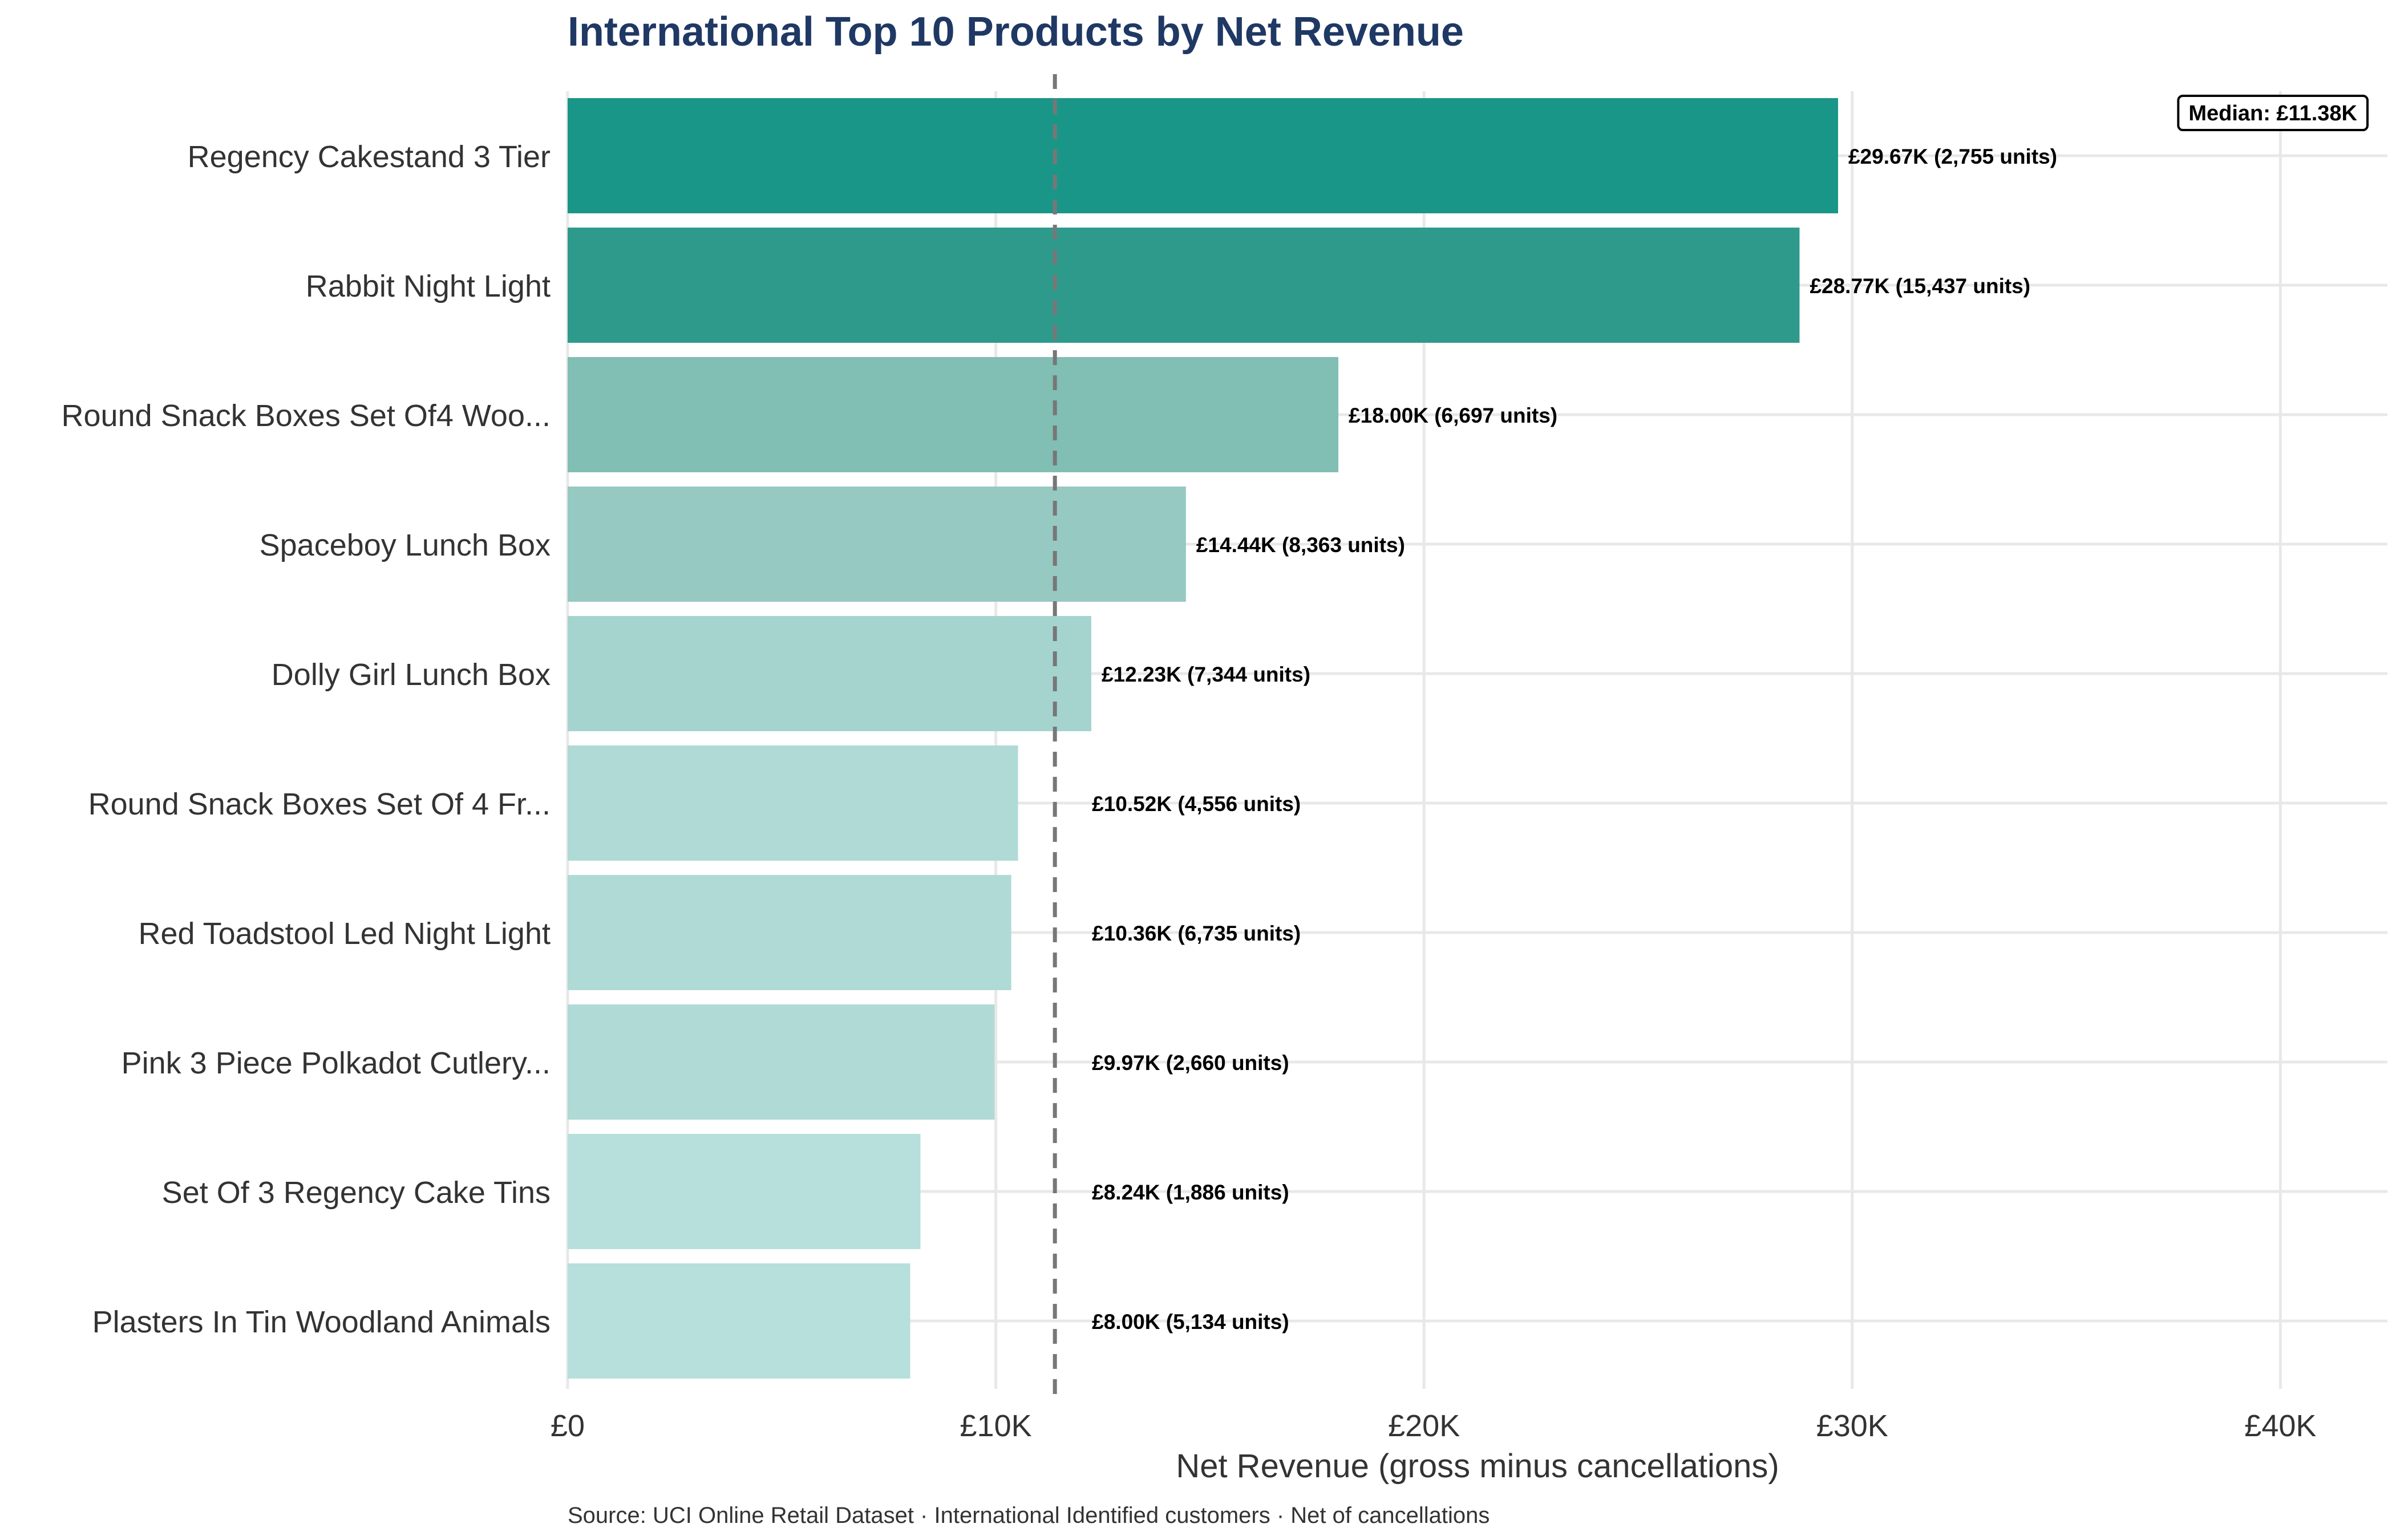 The image size is (2396, 1540). I want to click on category-label: Set Of 3 Regency Cake Tins, so click(356, 1193).